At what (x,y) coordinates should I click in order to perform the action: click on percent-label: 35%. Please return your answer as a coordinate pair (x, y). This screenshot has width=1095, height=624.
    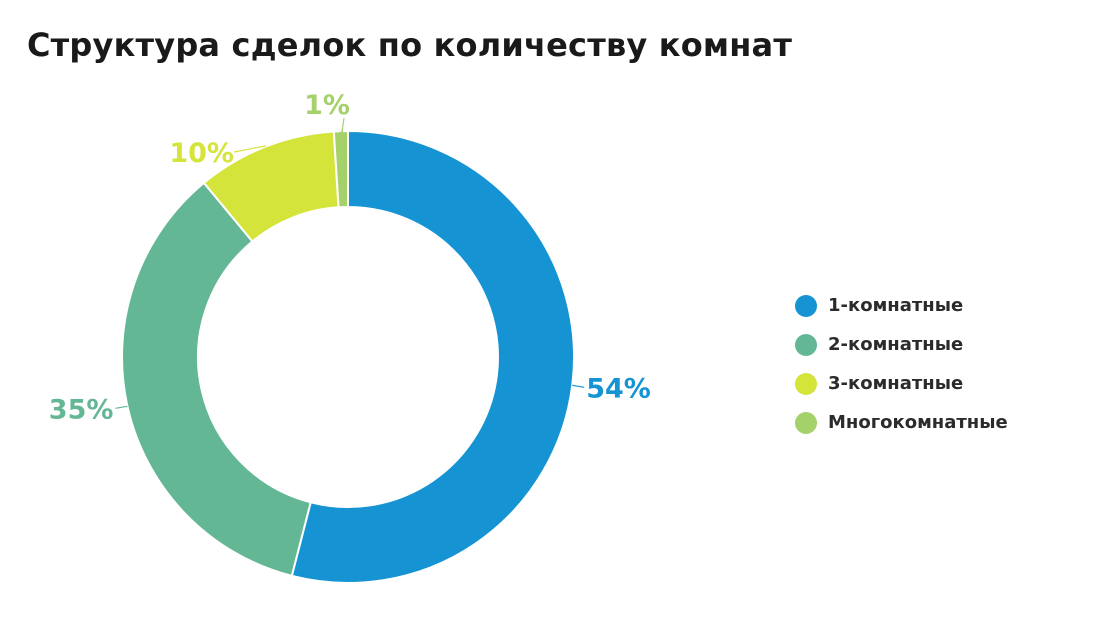
    Looking at the image, I should click on (81, 409).